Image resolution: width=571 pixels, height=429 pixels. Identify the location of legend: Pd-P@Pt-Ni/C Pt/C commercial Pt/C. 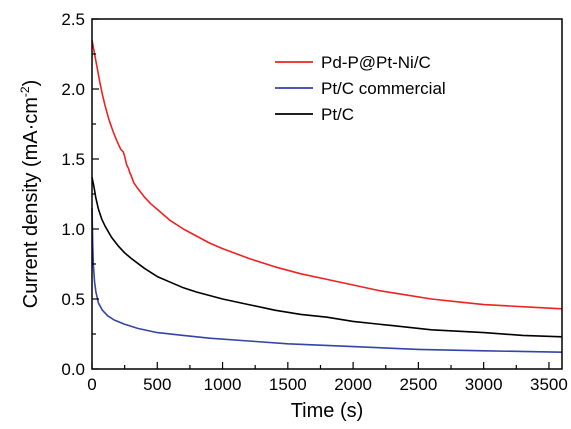
(360, 88).